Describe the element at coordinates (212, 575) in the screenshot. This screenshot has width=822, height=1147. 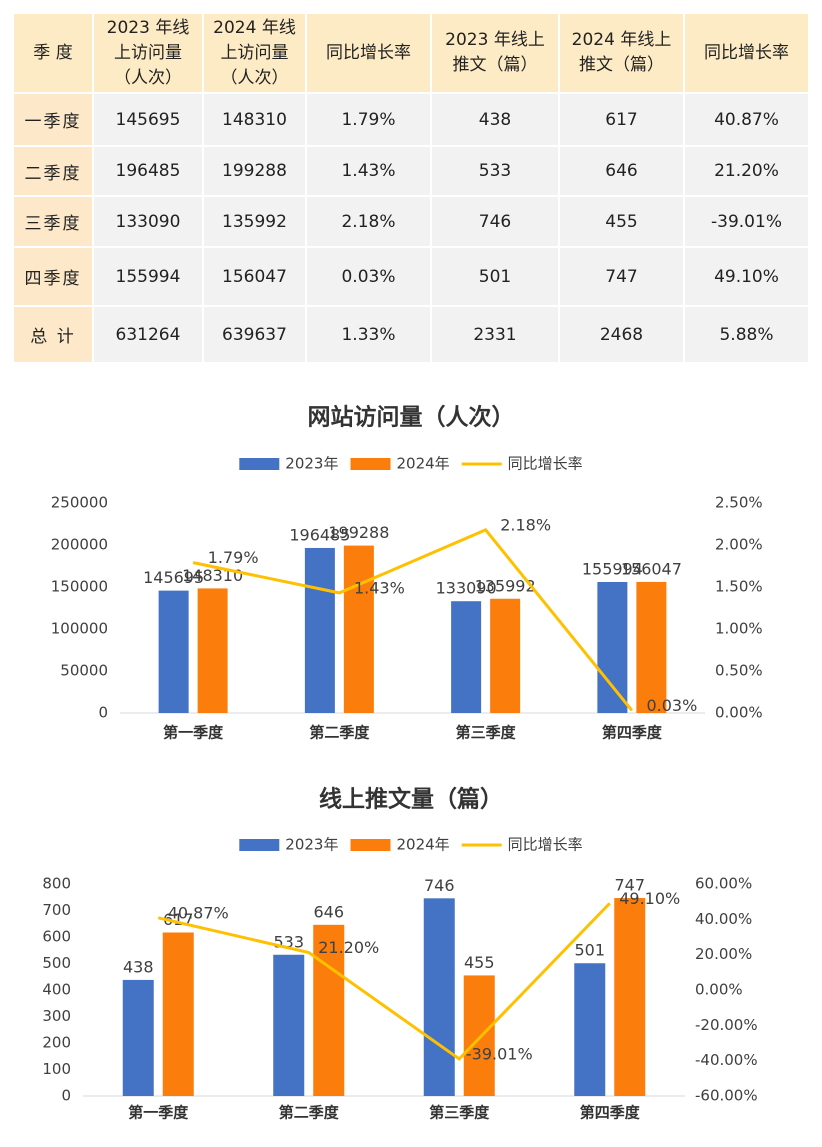
I see `bar-label: 148310` at that location.